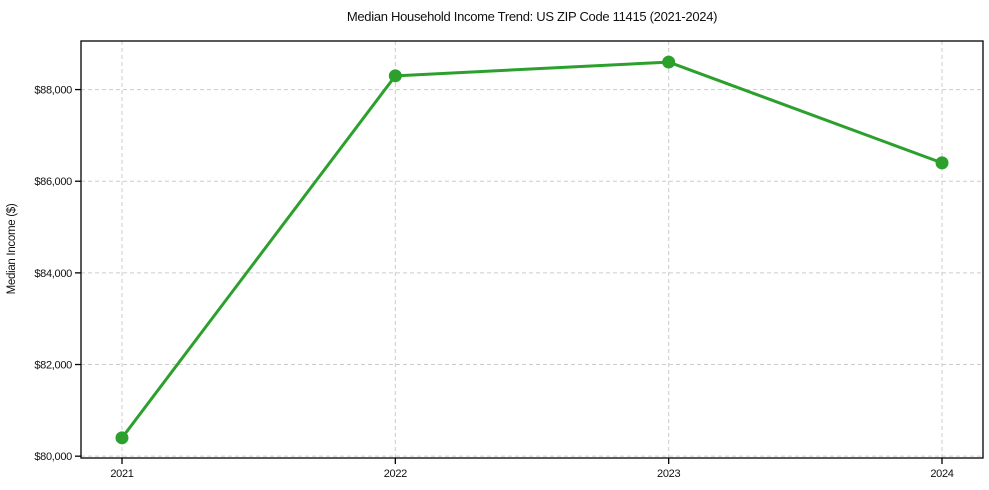  I want to click on x-tick-label-2021: 2021, so click(121, 474).